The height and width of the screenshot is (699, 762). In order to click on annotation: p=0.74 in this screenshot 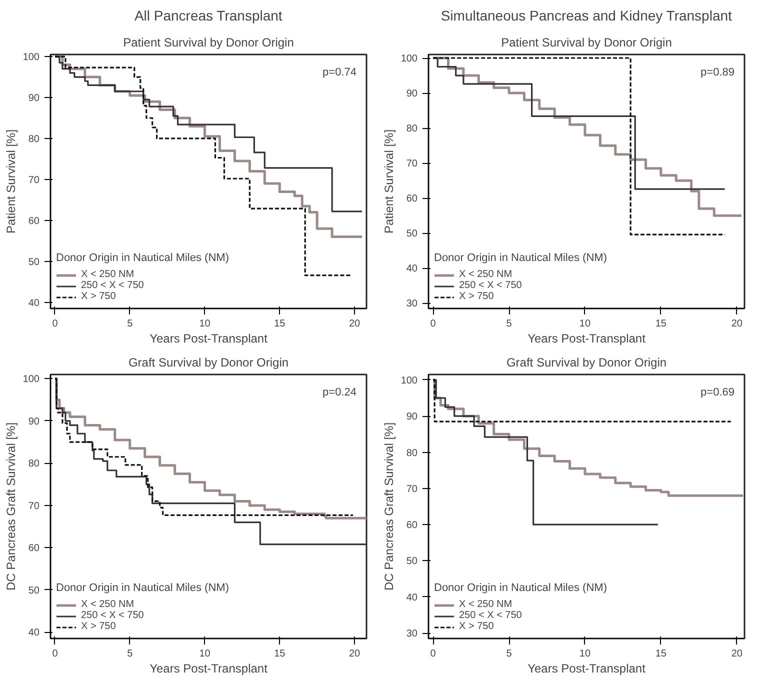, I will do `click(339, 72)`.